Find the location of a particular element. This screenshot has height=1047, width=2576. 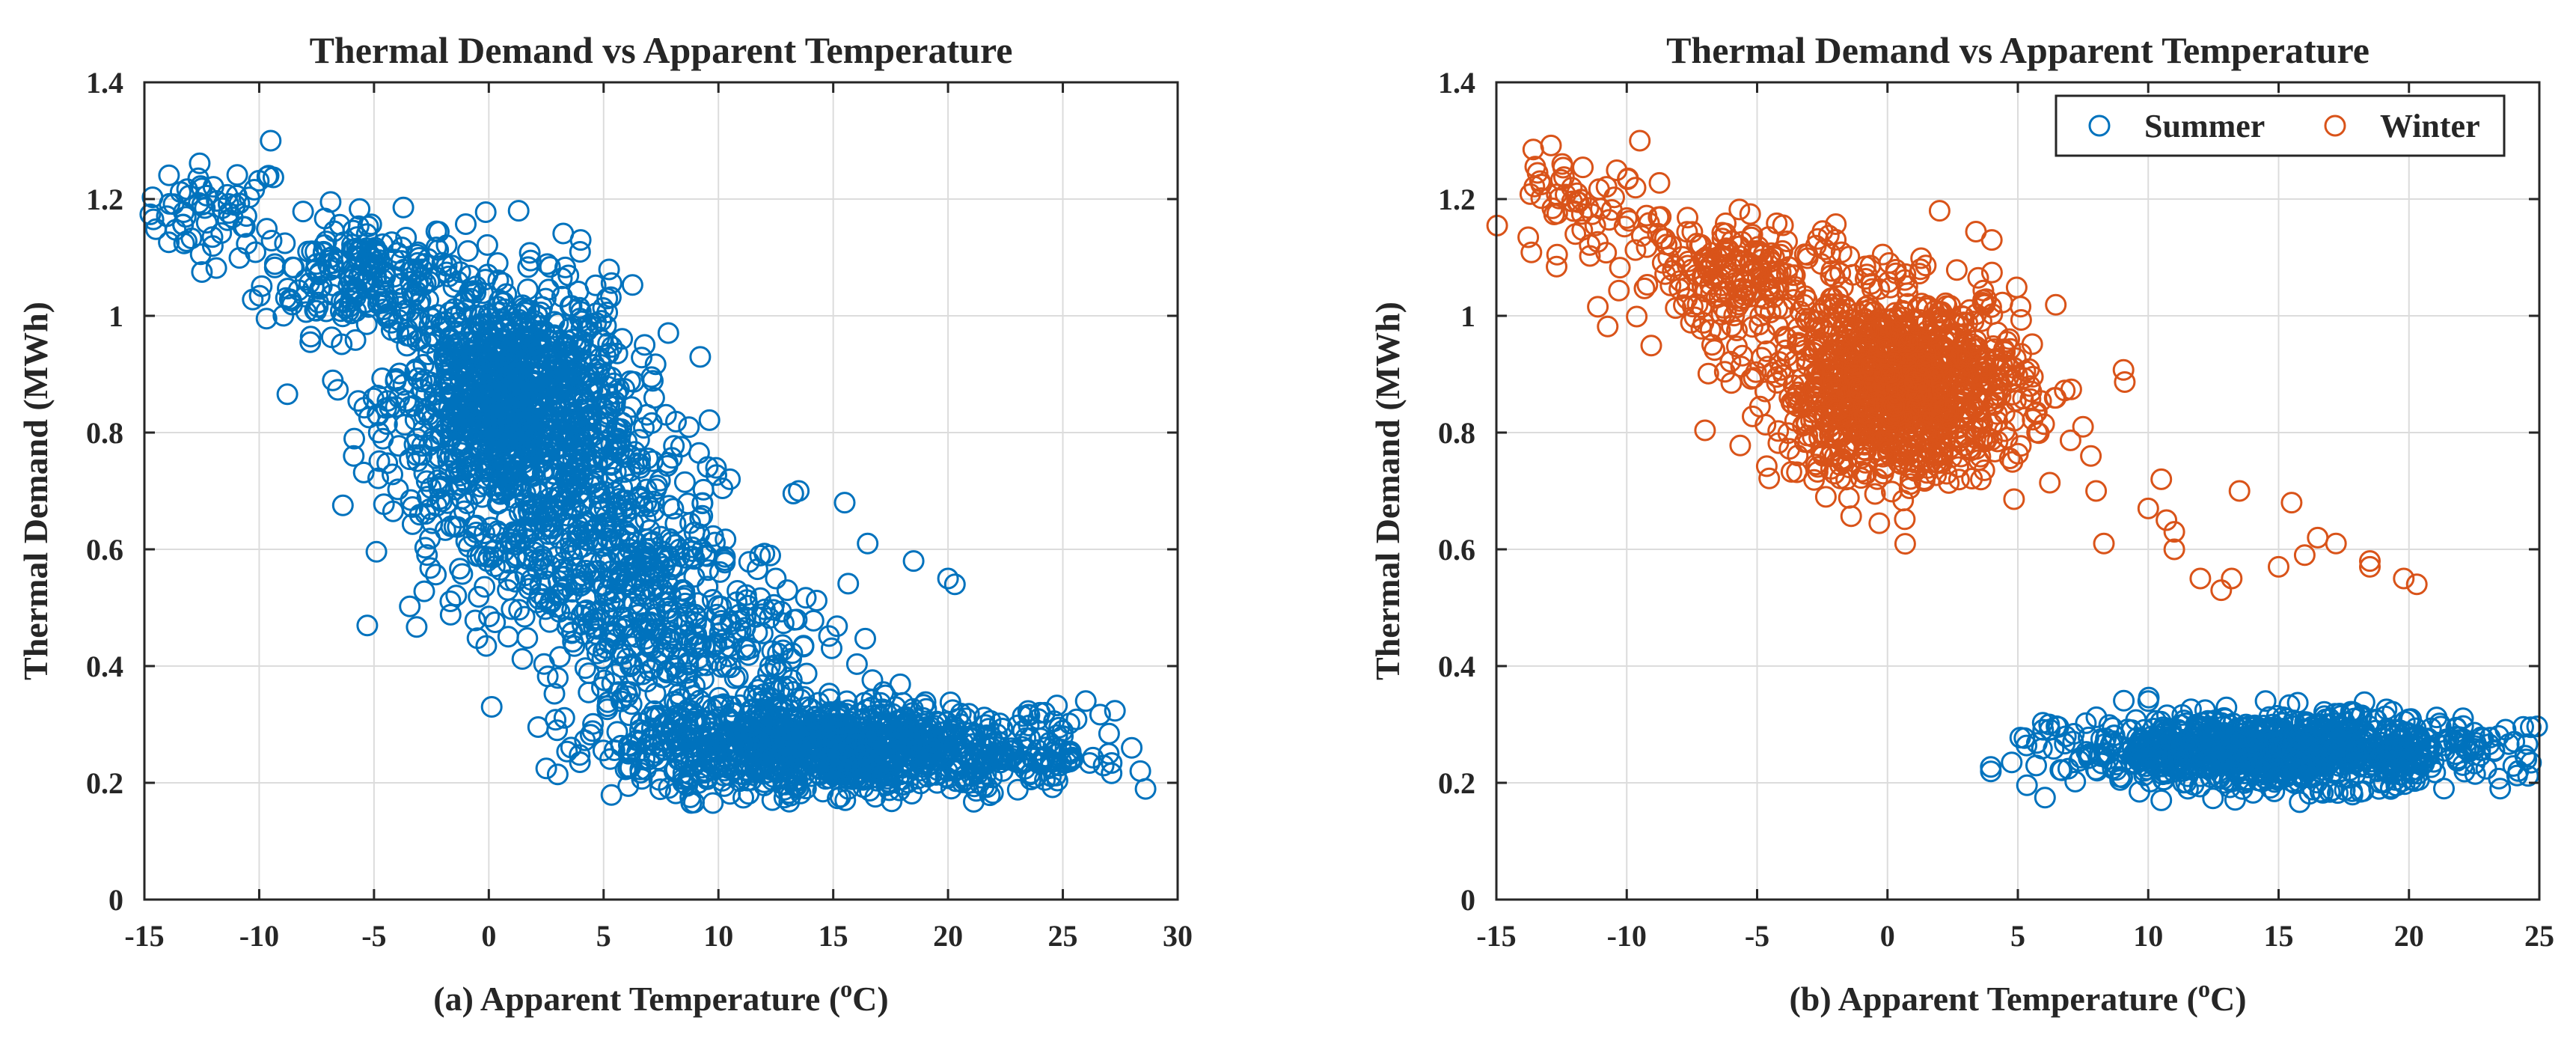

x-tick-label: 20 is located at coordinates (948, 936).